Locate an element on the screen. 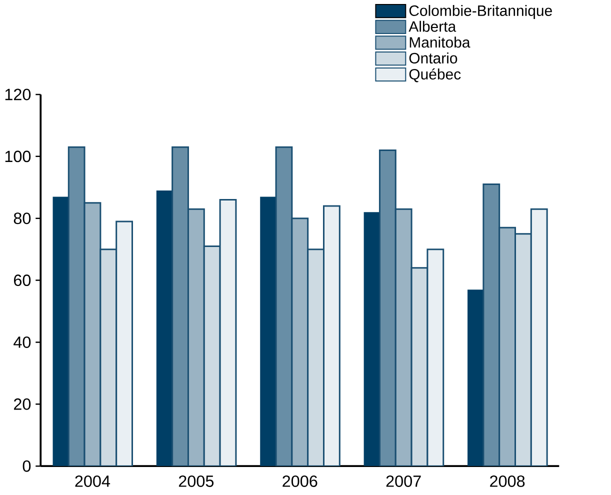  legend-label: Colombie-Britannique is located at coordinates (480, 11).